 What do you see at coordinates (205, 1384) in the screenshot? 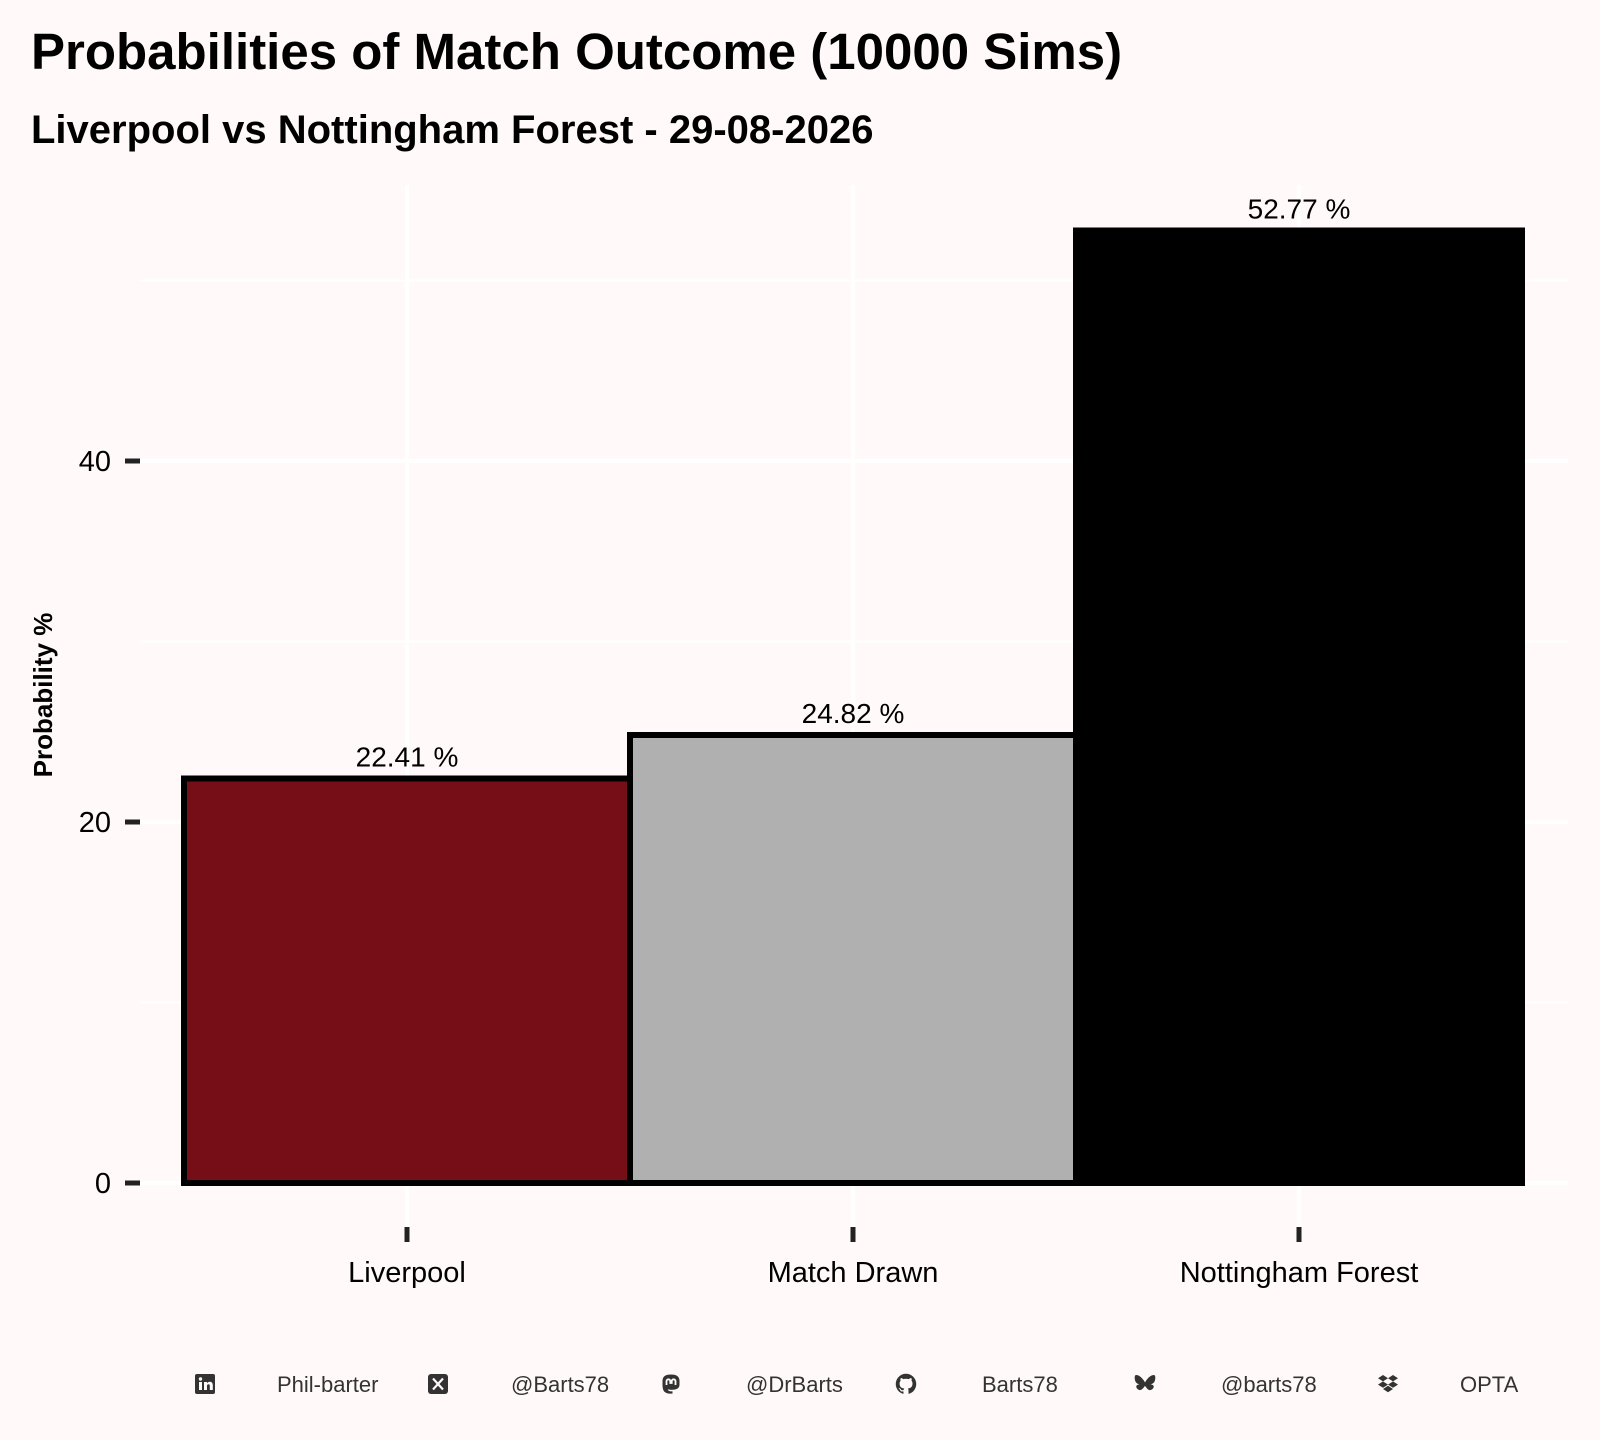
I see `linkedin-icon` at bounding box center [205, 1384].